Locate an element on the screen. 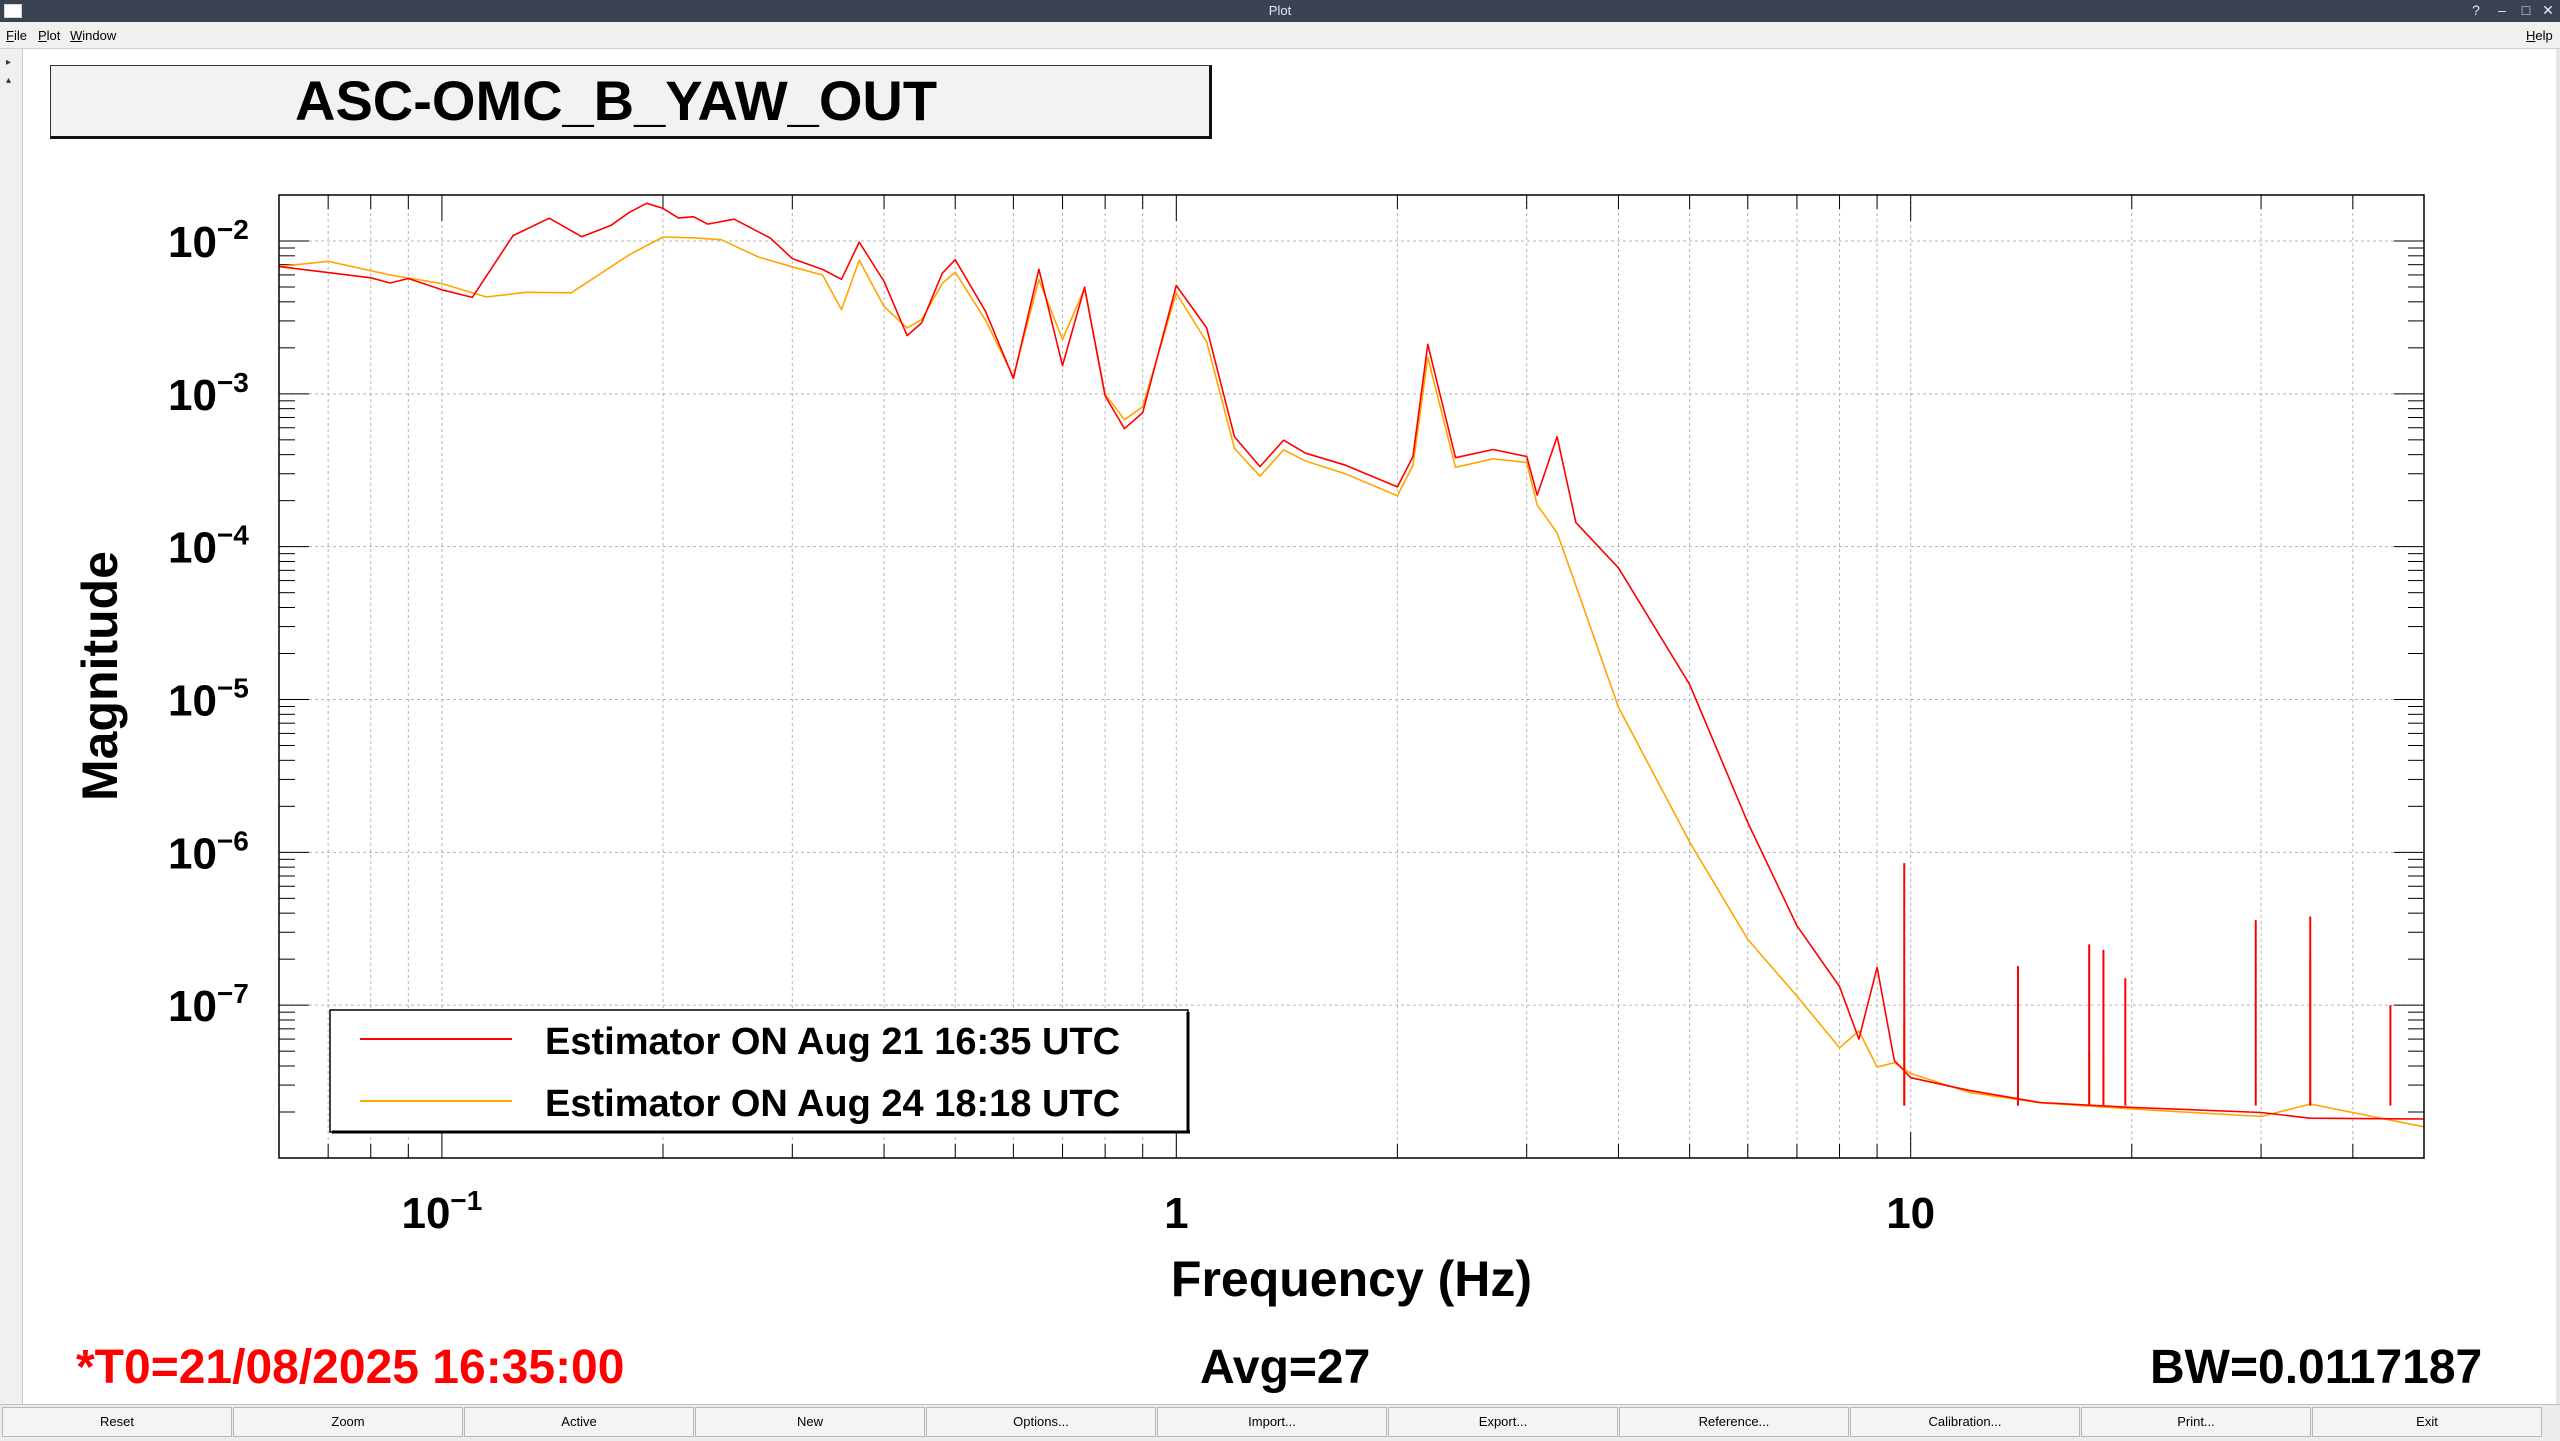 The image size is (2560, 1441). y-axis-label: Magnitude is located at coordinates (100, 676).